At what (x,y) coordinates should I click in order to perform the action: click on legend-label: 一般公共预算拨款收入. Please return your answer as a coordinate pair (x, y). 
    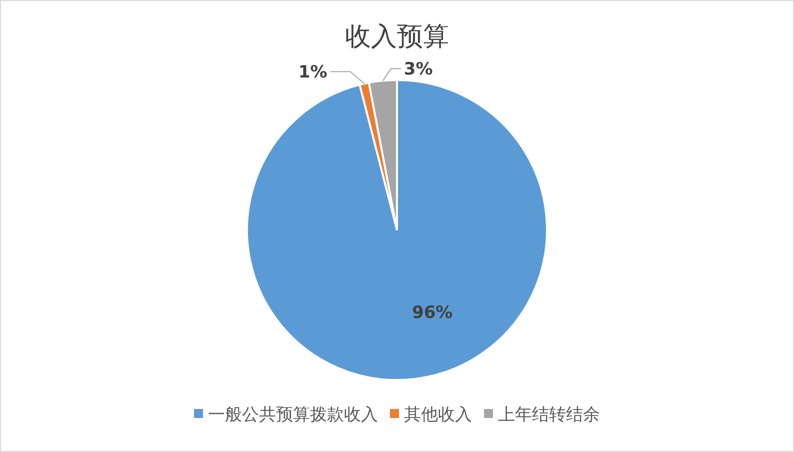
    Looking at the image, I should click on (293, 415).